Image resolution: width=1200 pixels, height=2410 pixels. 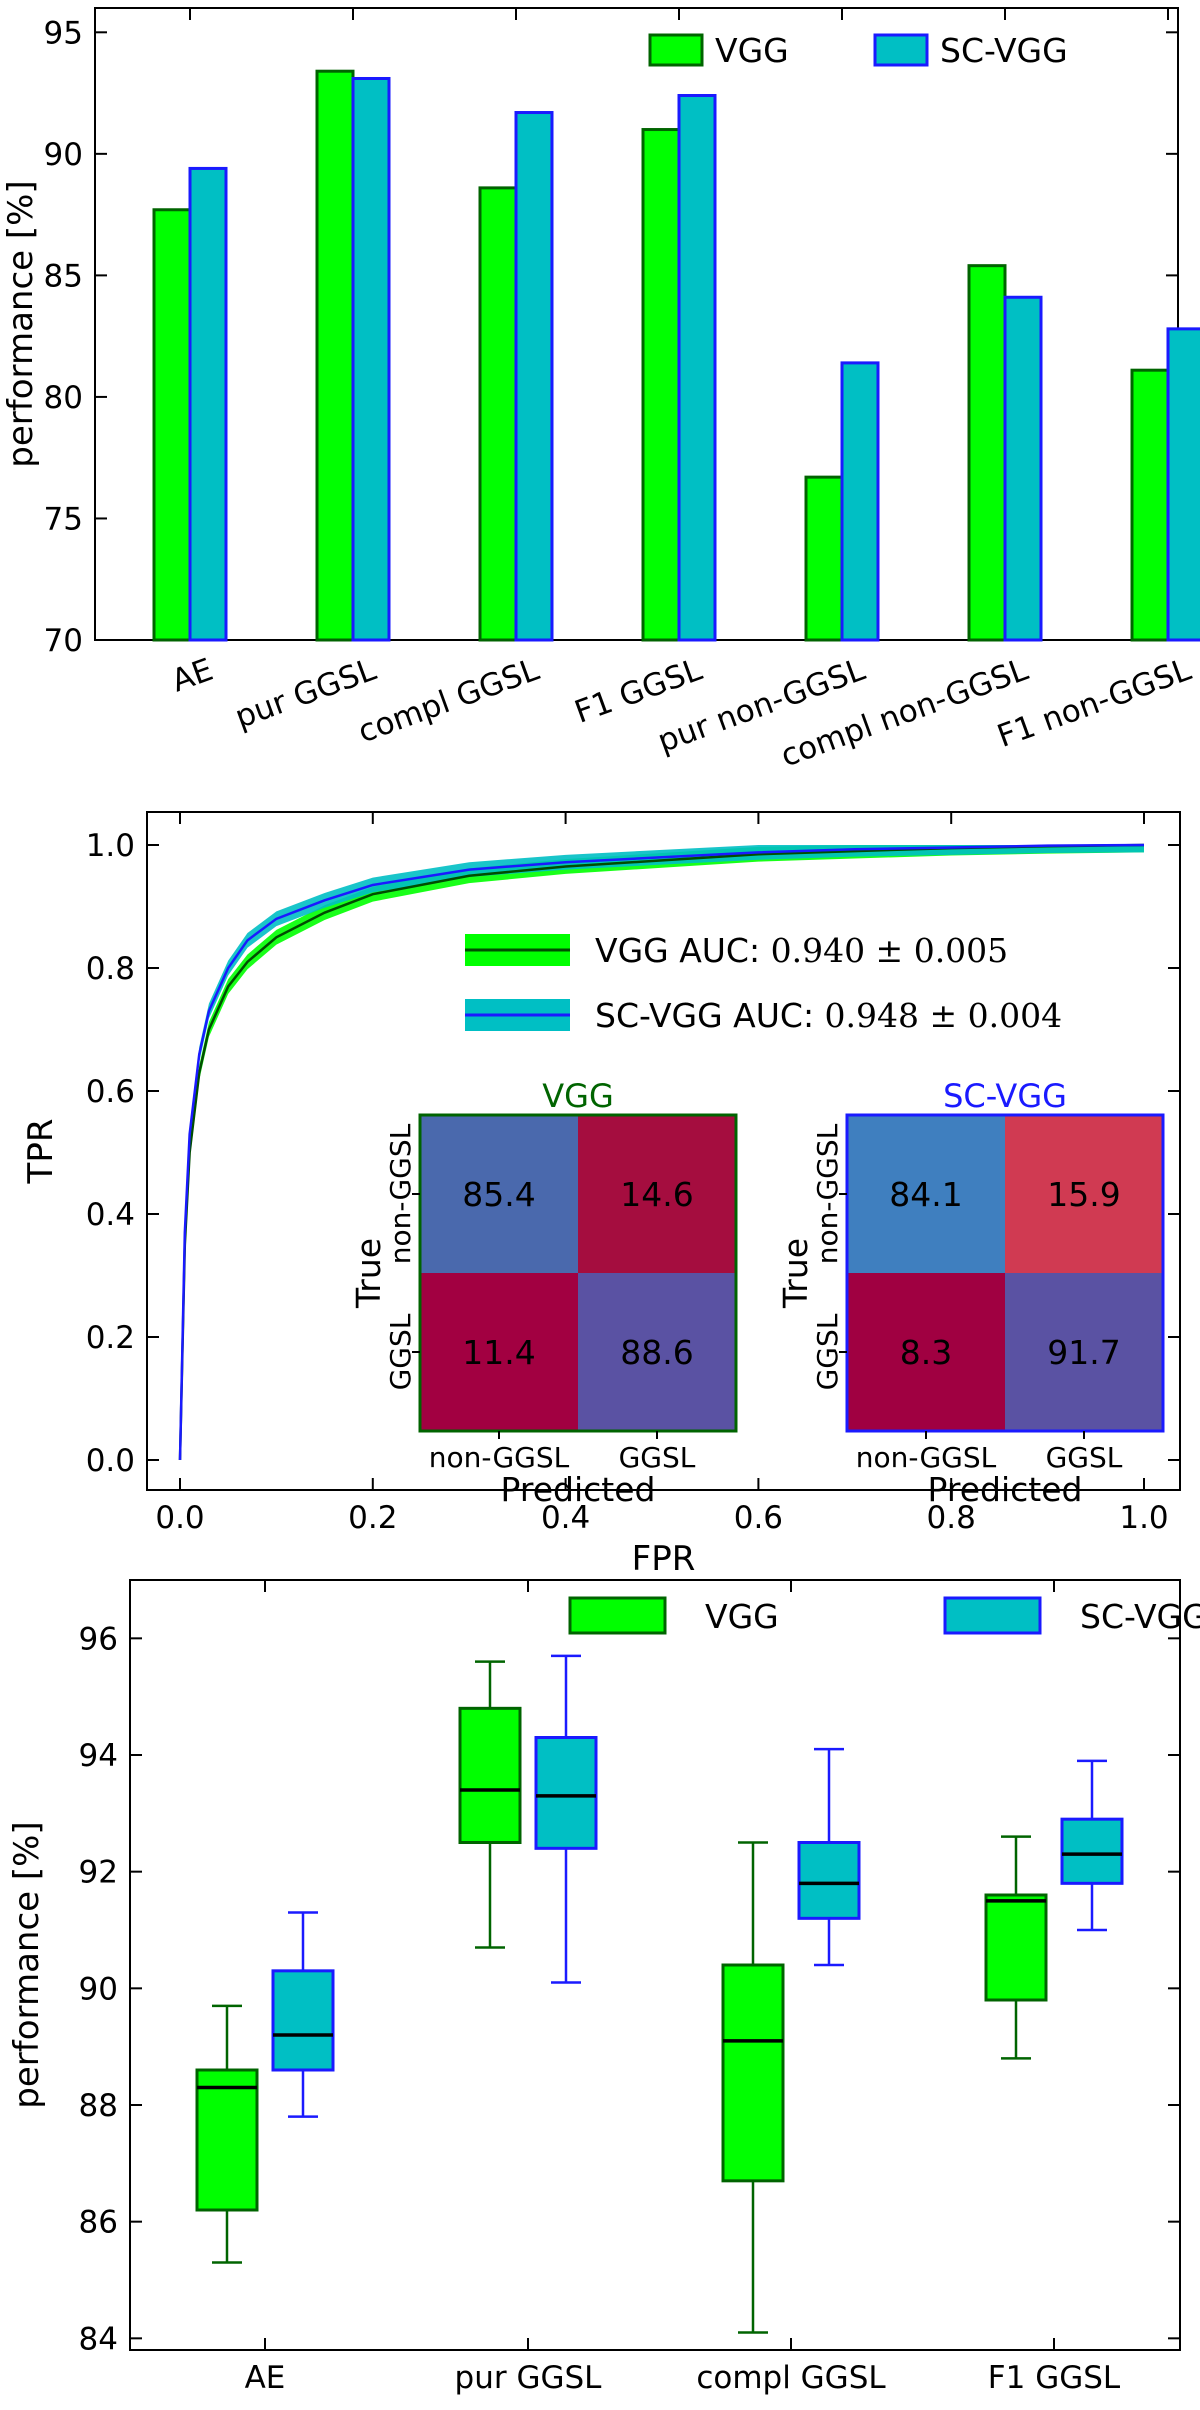 I want to click on cm-cell-value: 15.9, so click(x=1083, y=1194).